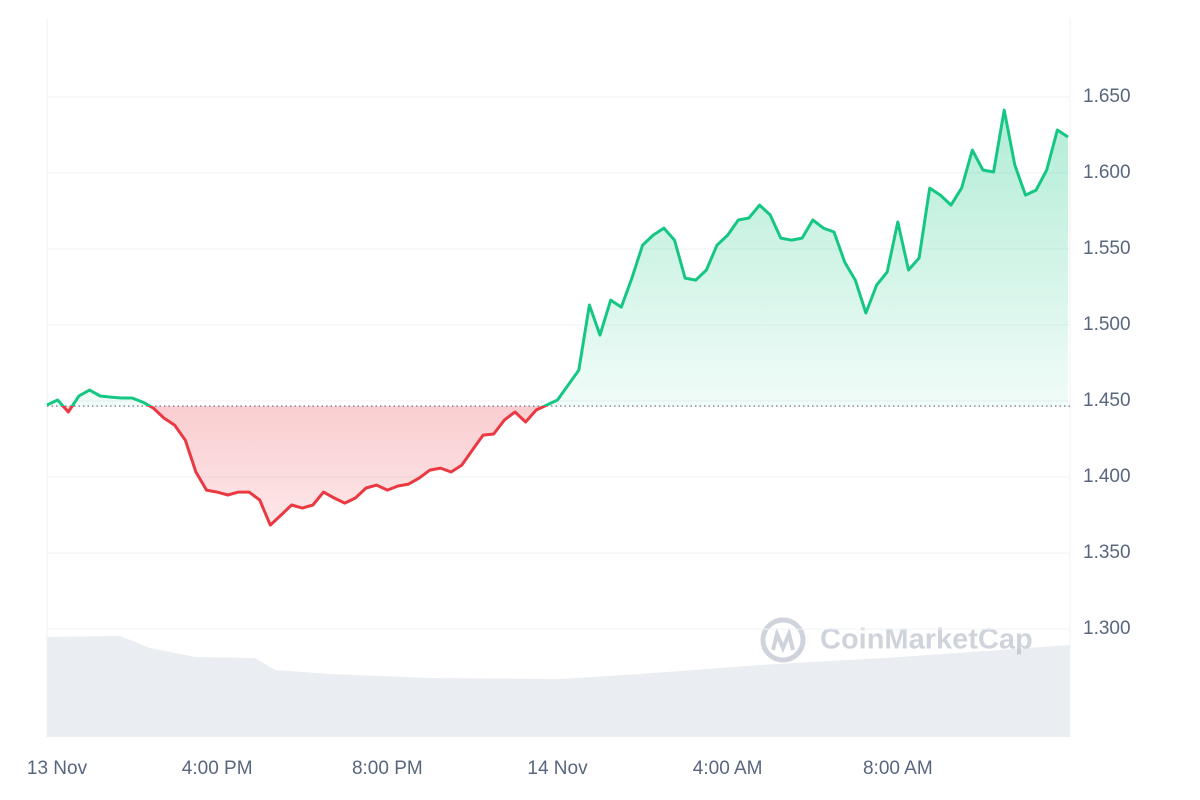 The height and width of the screenshot is (800, 1200). I want to click on y-tick-label: 1.600, so click(1107, 172).